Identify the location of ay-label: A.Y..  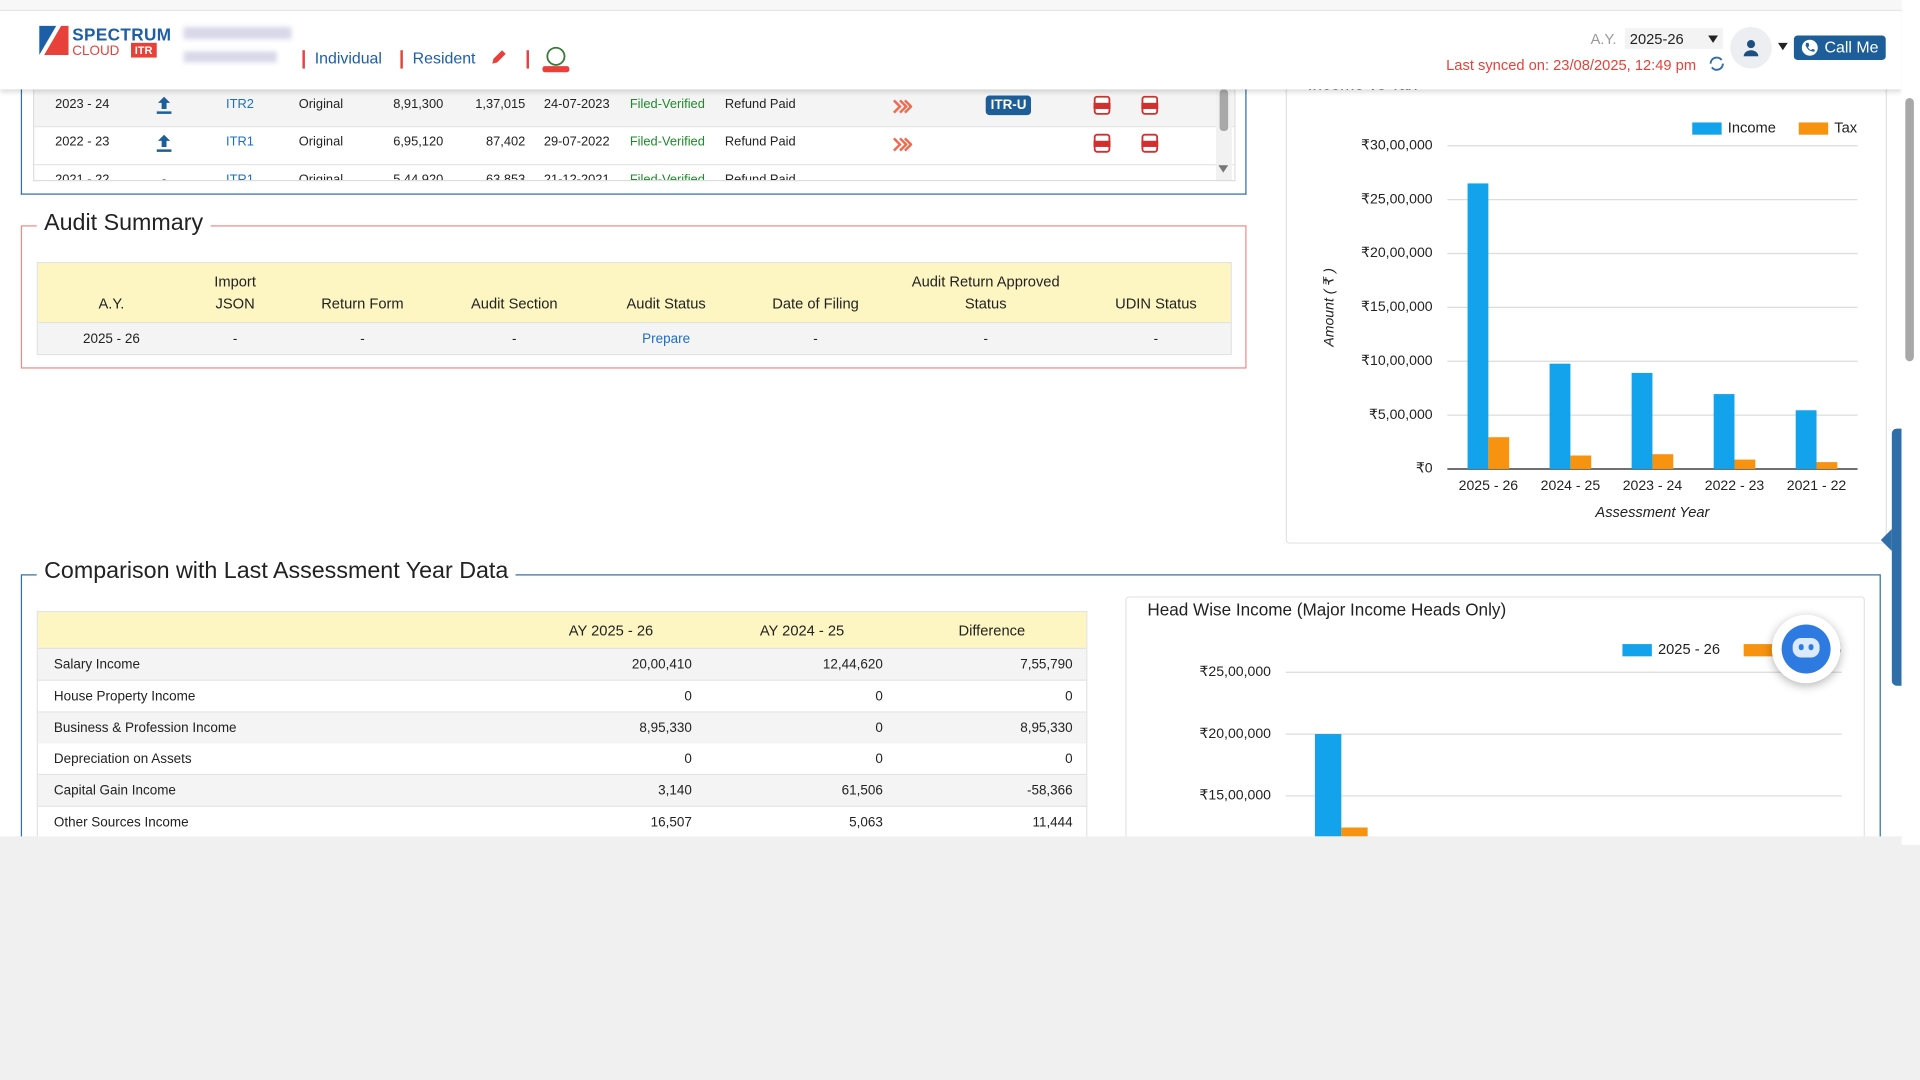
(1604, 39).